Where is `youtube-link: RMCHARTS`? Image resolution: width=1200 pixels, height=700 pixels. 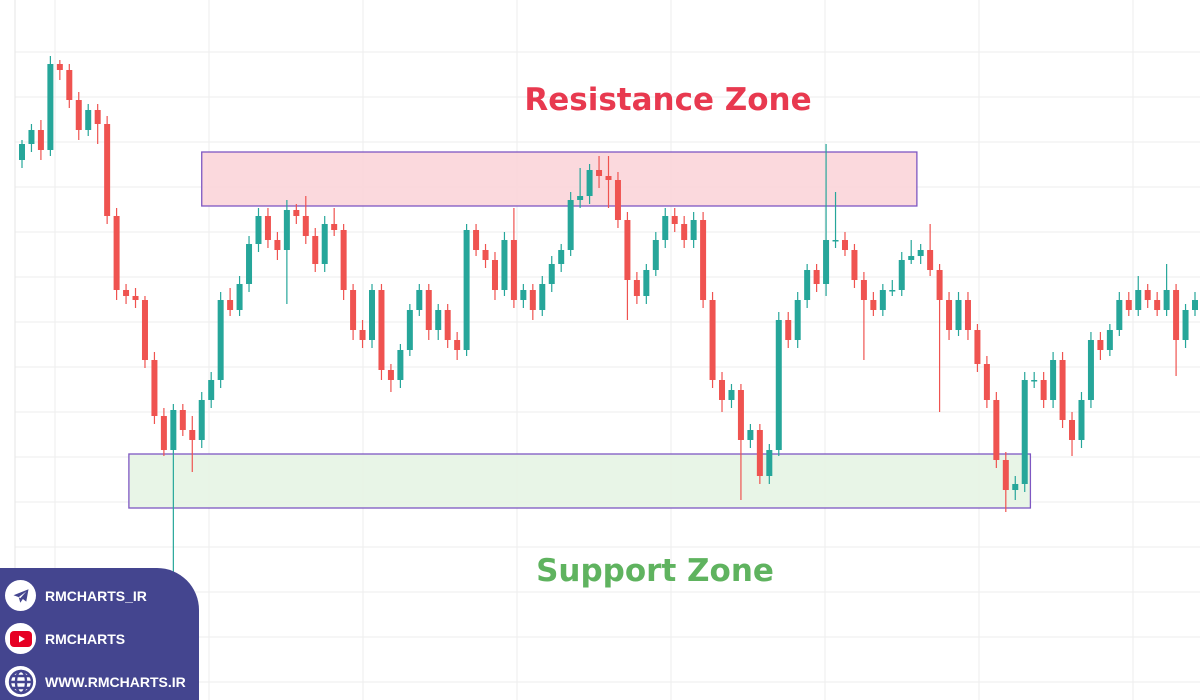 youtube-link: RMCHARTS is located at coordinates (65, 638).